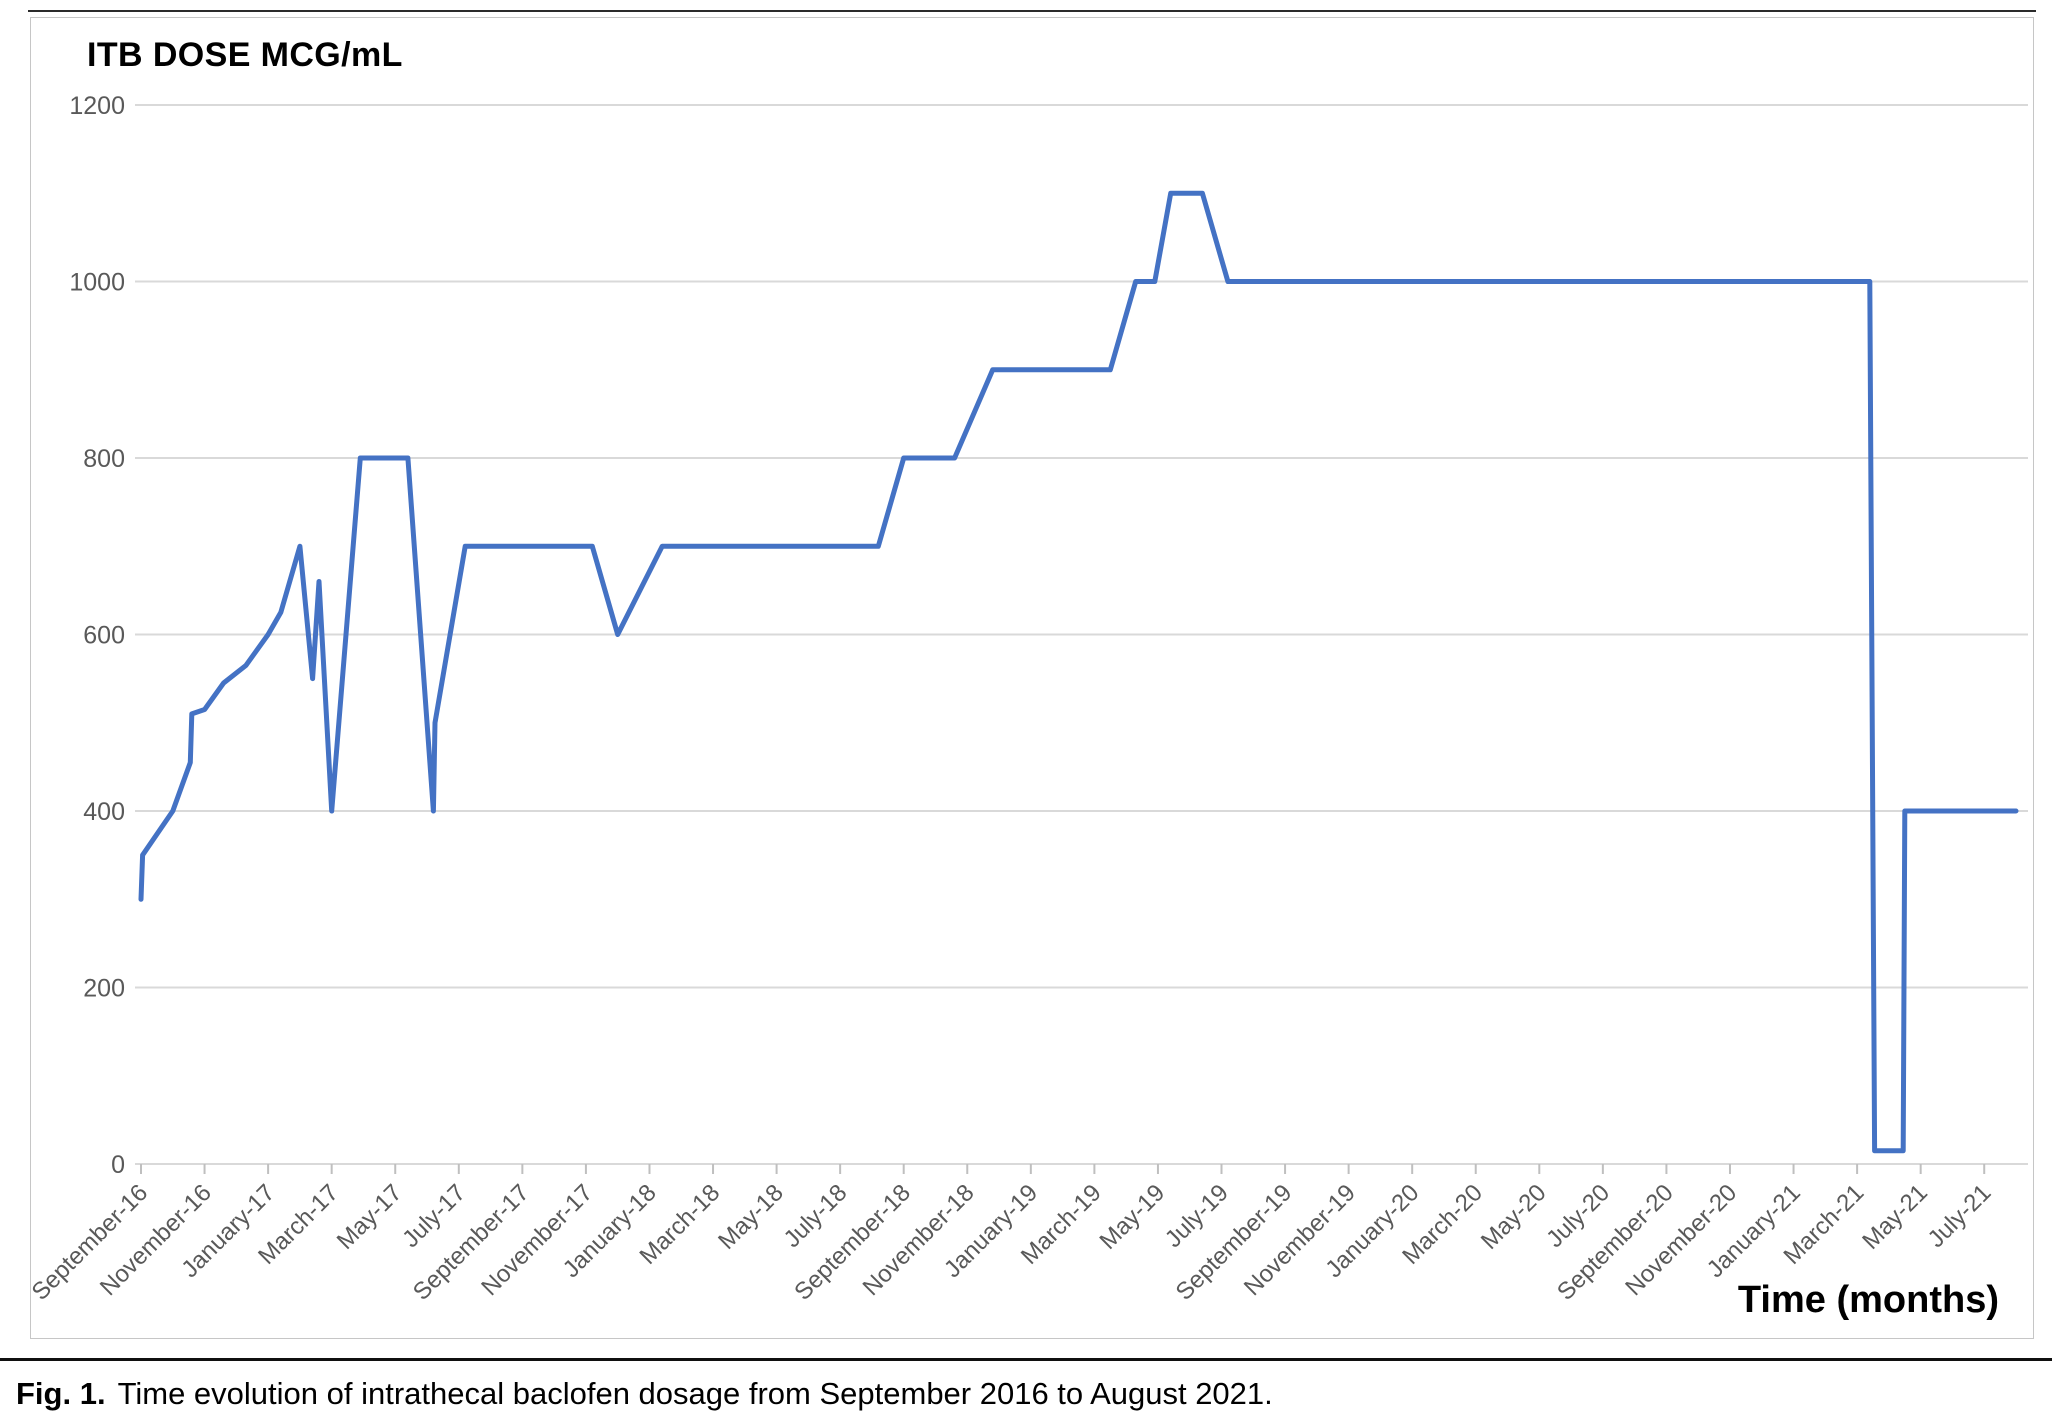  I want to click on y-tick-label: 600, so click(104, 636).